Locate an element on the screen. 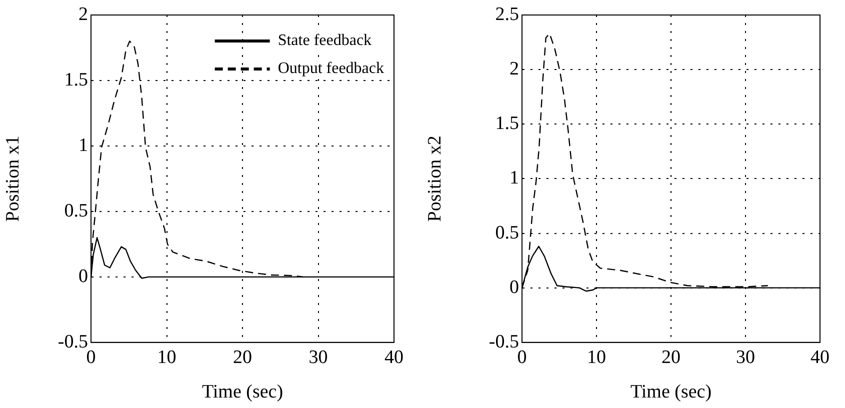 The height and width of the screenshot is (408, 845). legend-label: Output feedback is located at coordinates (331, 69).